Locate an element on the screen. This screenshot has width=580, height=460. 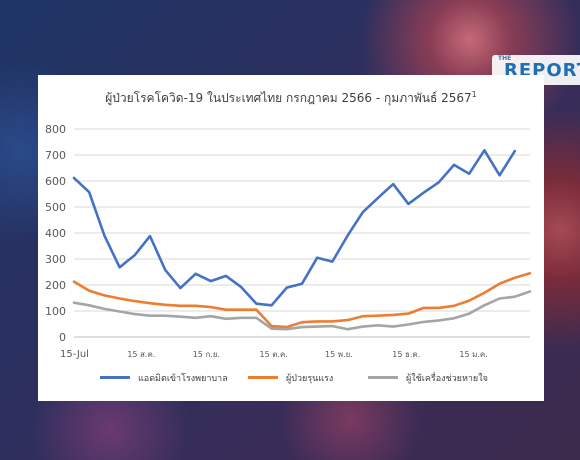
legend-label: ผู้ป่วยรุนแรง is located at coordinates (310, 379).